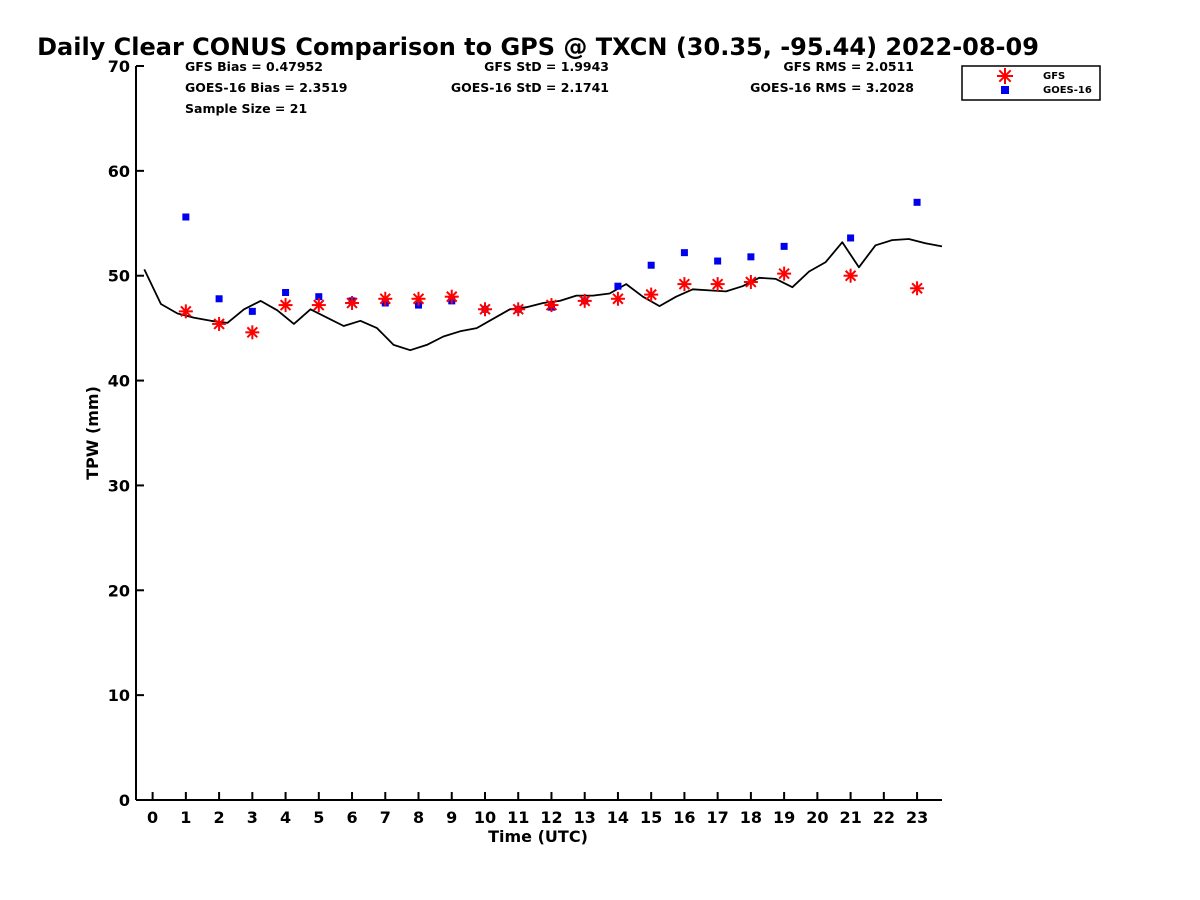 The image size is (1200, 900). What do you see at coordinates (418, 817) in the screenshot?
I see `x-tick-label: 8` at bounding box center [418, 817].